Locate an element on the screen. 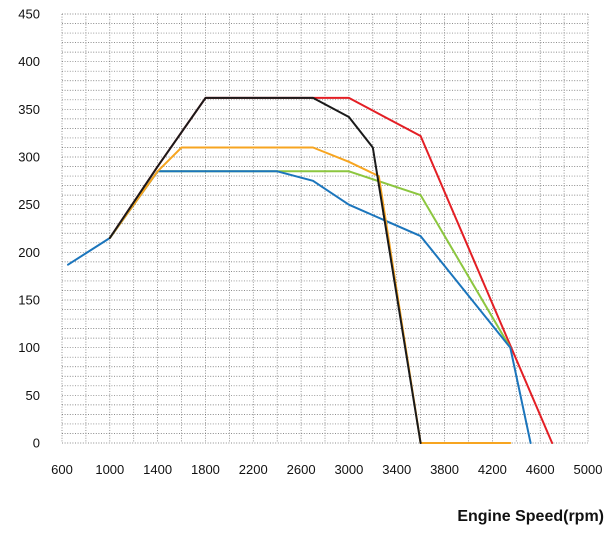 This screenshot has width=616, height=533. y-tick-label: 350 is located at coordinates (29, 109).